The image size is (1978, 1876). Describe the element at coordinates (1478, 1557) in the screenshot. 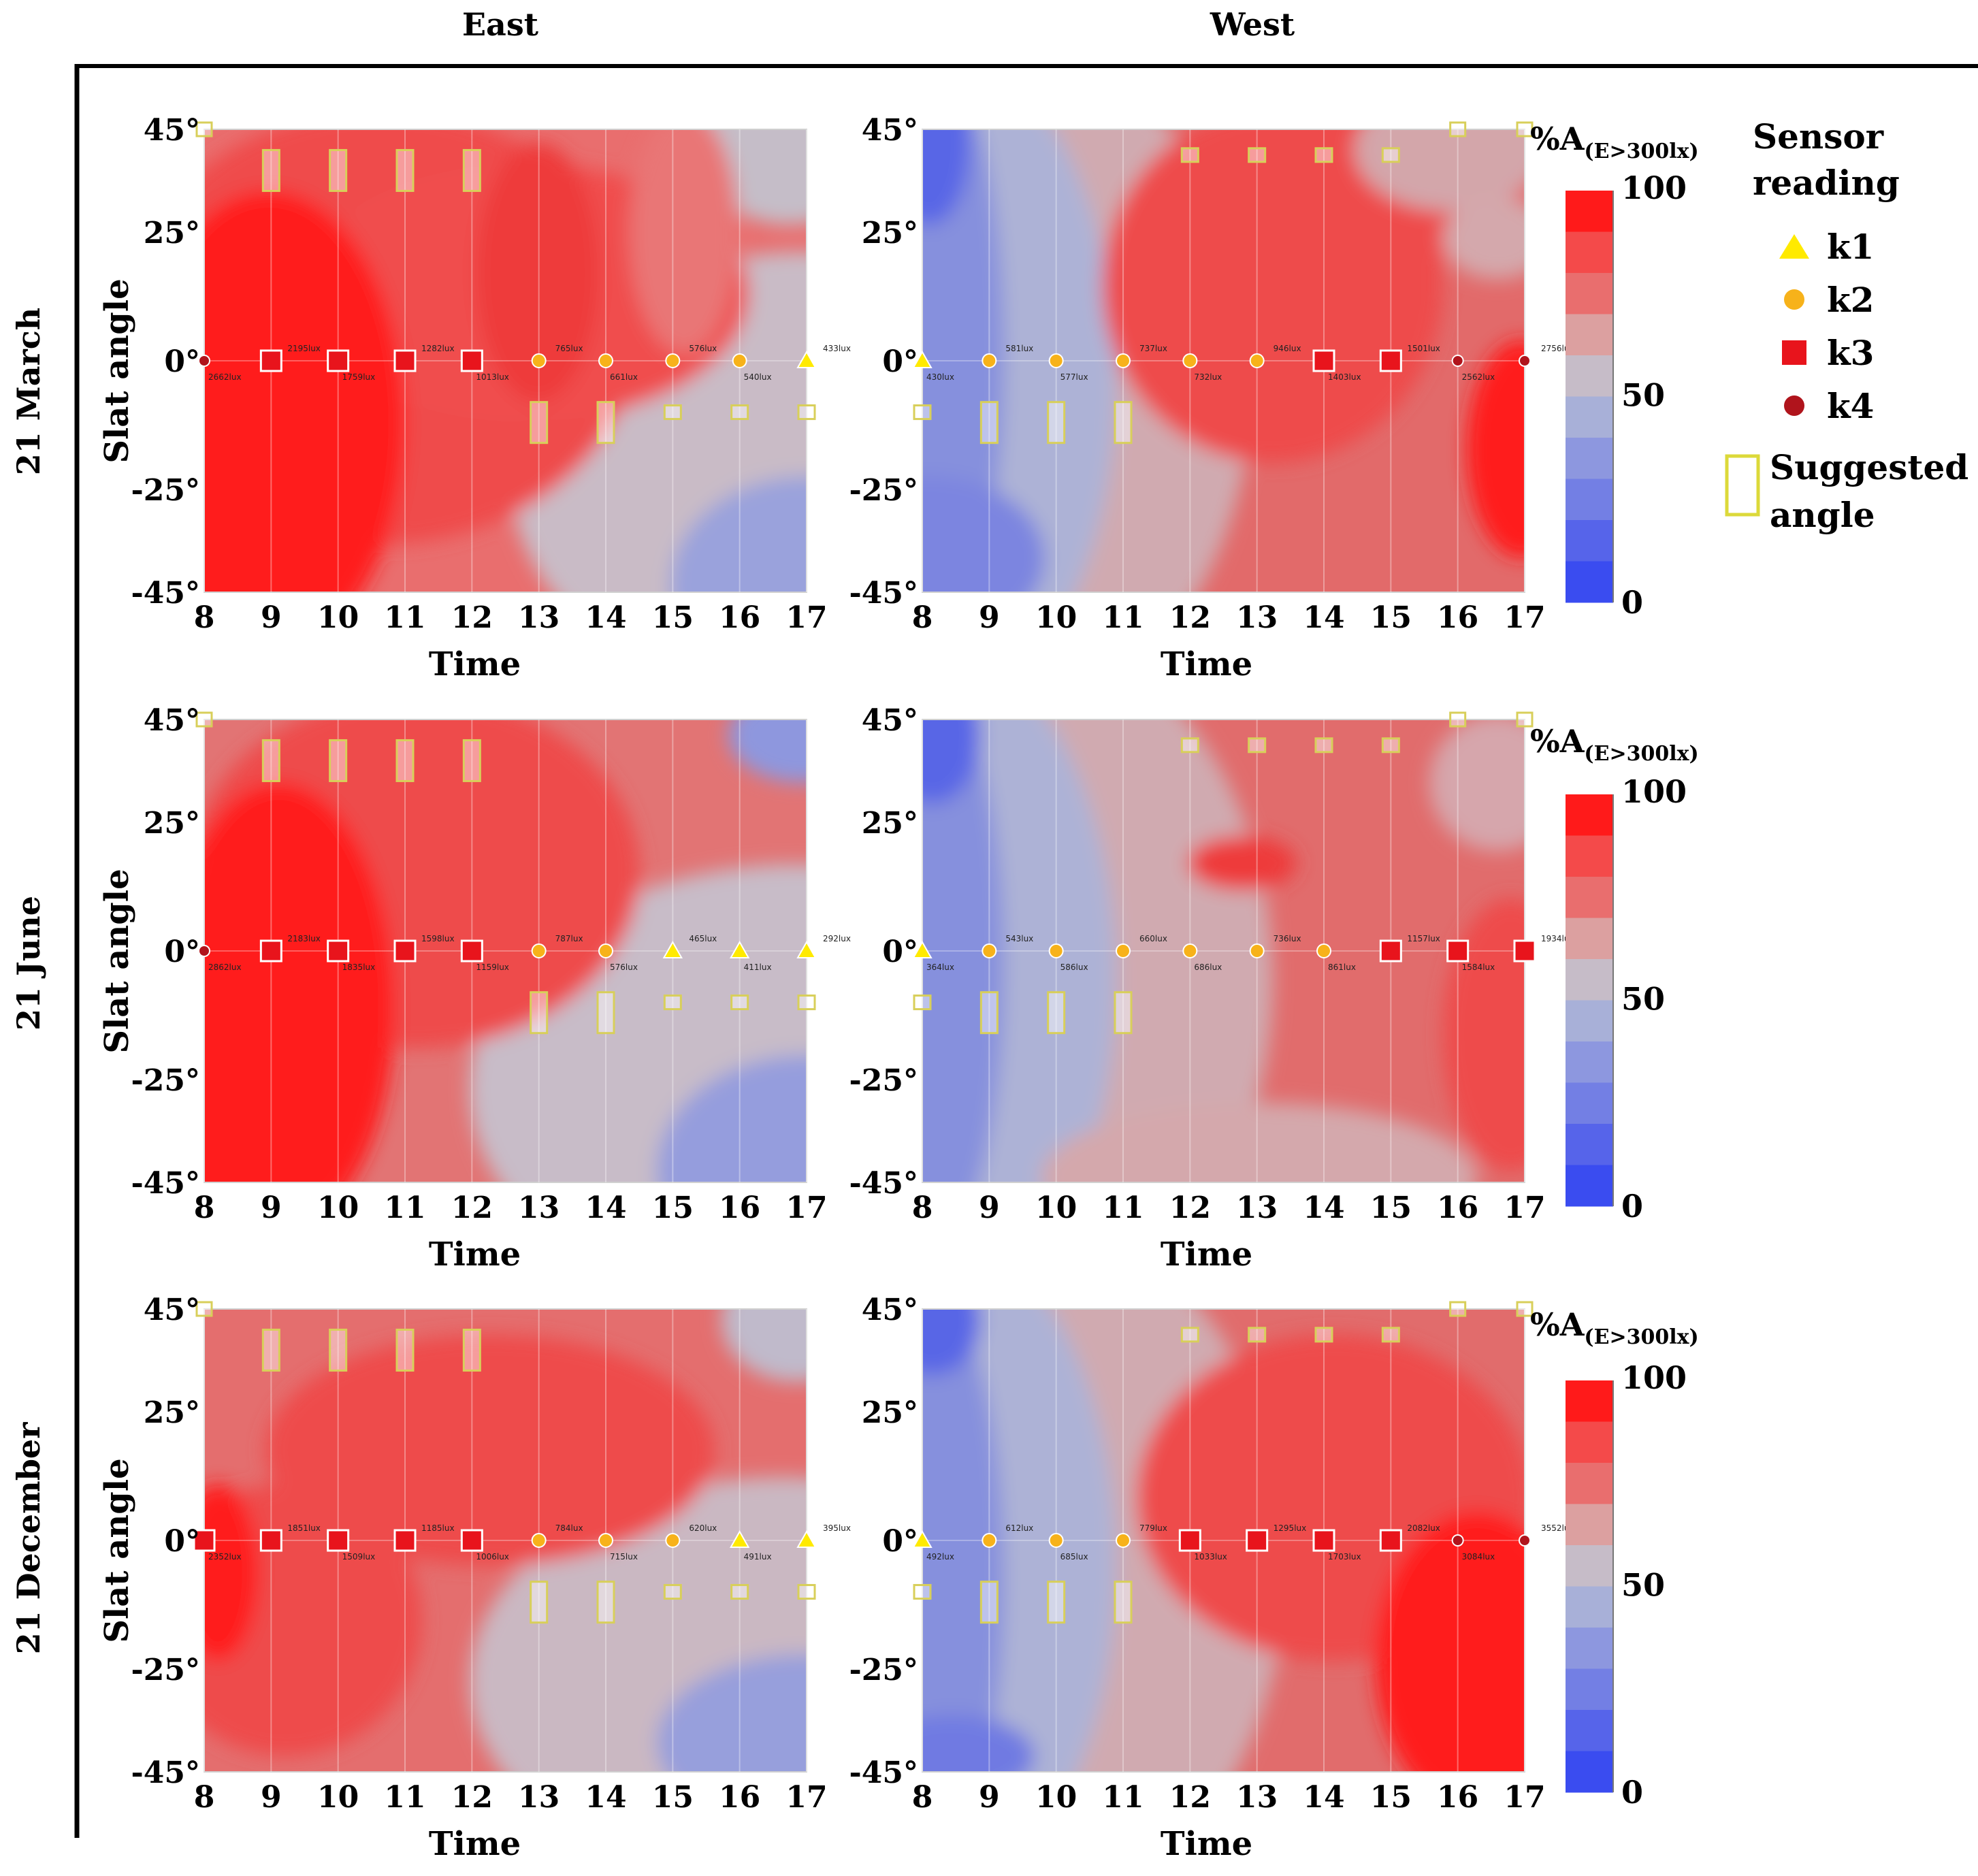

I see `lux-label: 3084lux` at that location.